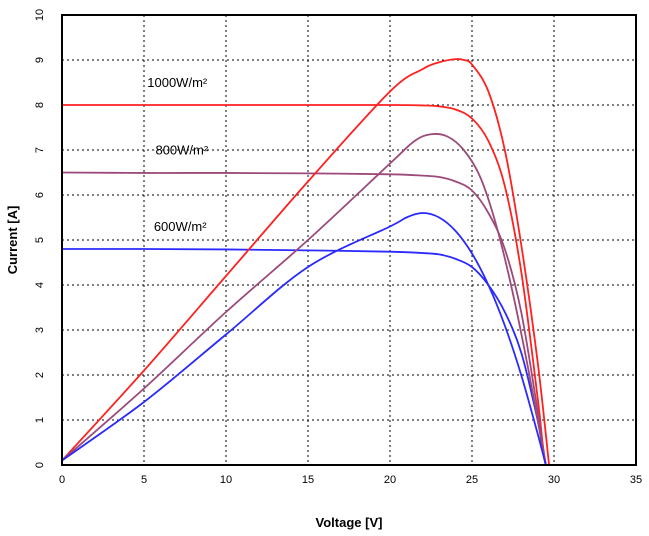 Image resolution: width=649 pixels, height=536 pixels. Describe the element at coordinates (180, 226) in the screenshot. I see `irradiance-label: 600W/m²` at that location.